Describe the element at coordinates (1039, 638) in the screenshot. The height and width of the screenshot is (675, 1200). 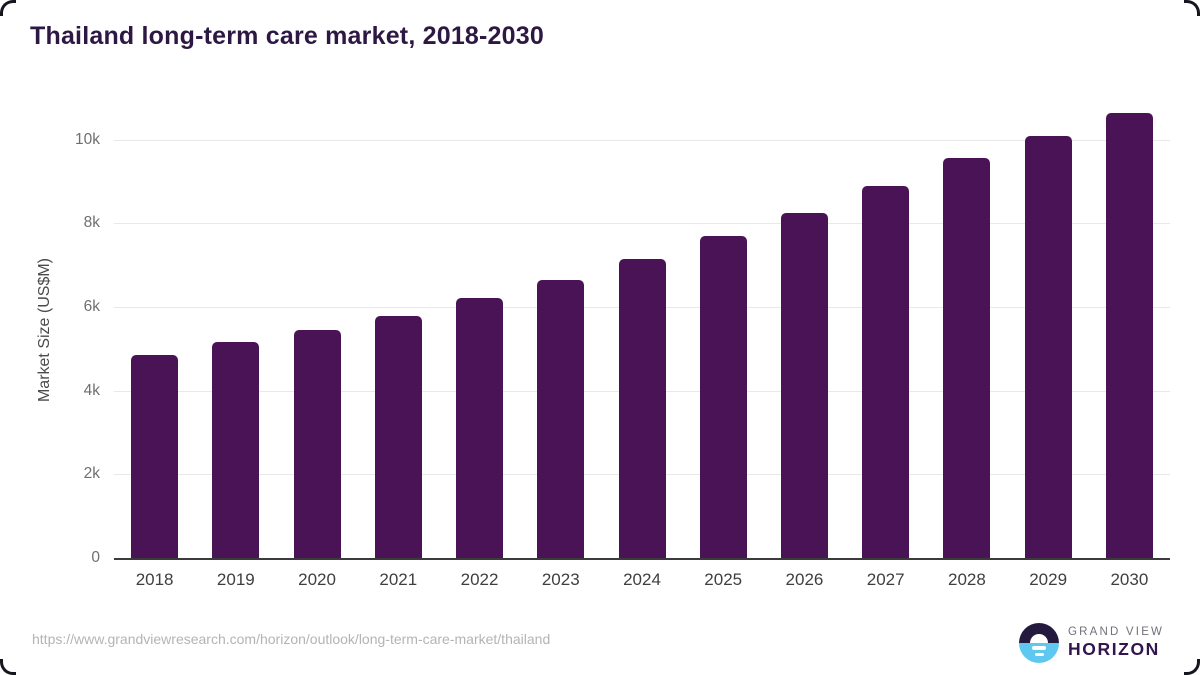
I see `sun-shape` at that location.